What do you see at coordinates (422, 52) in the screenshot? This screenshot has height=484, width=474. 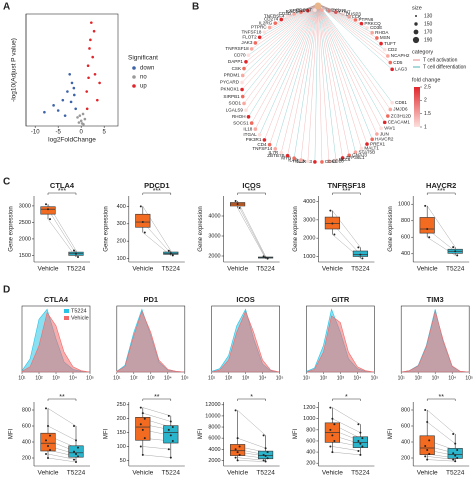 I see `legend-title: category` at bounding box center [422, 52].